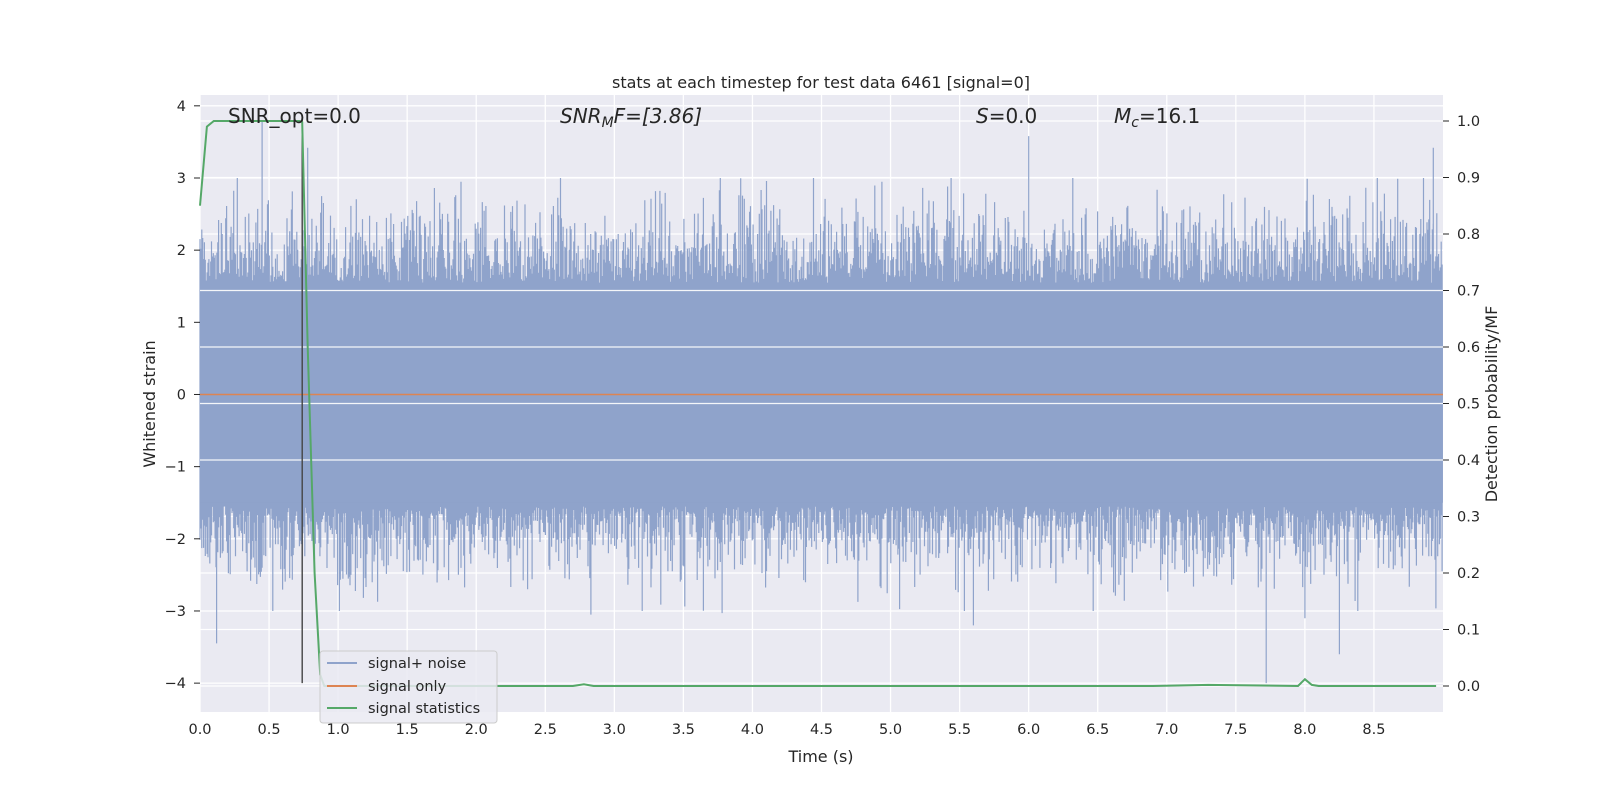  I want to click on y-axis-label: Whitened strain, so click(149, 403).